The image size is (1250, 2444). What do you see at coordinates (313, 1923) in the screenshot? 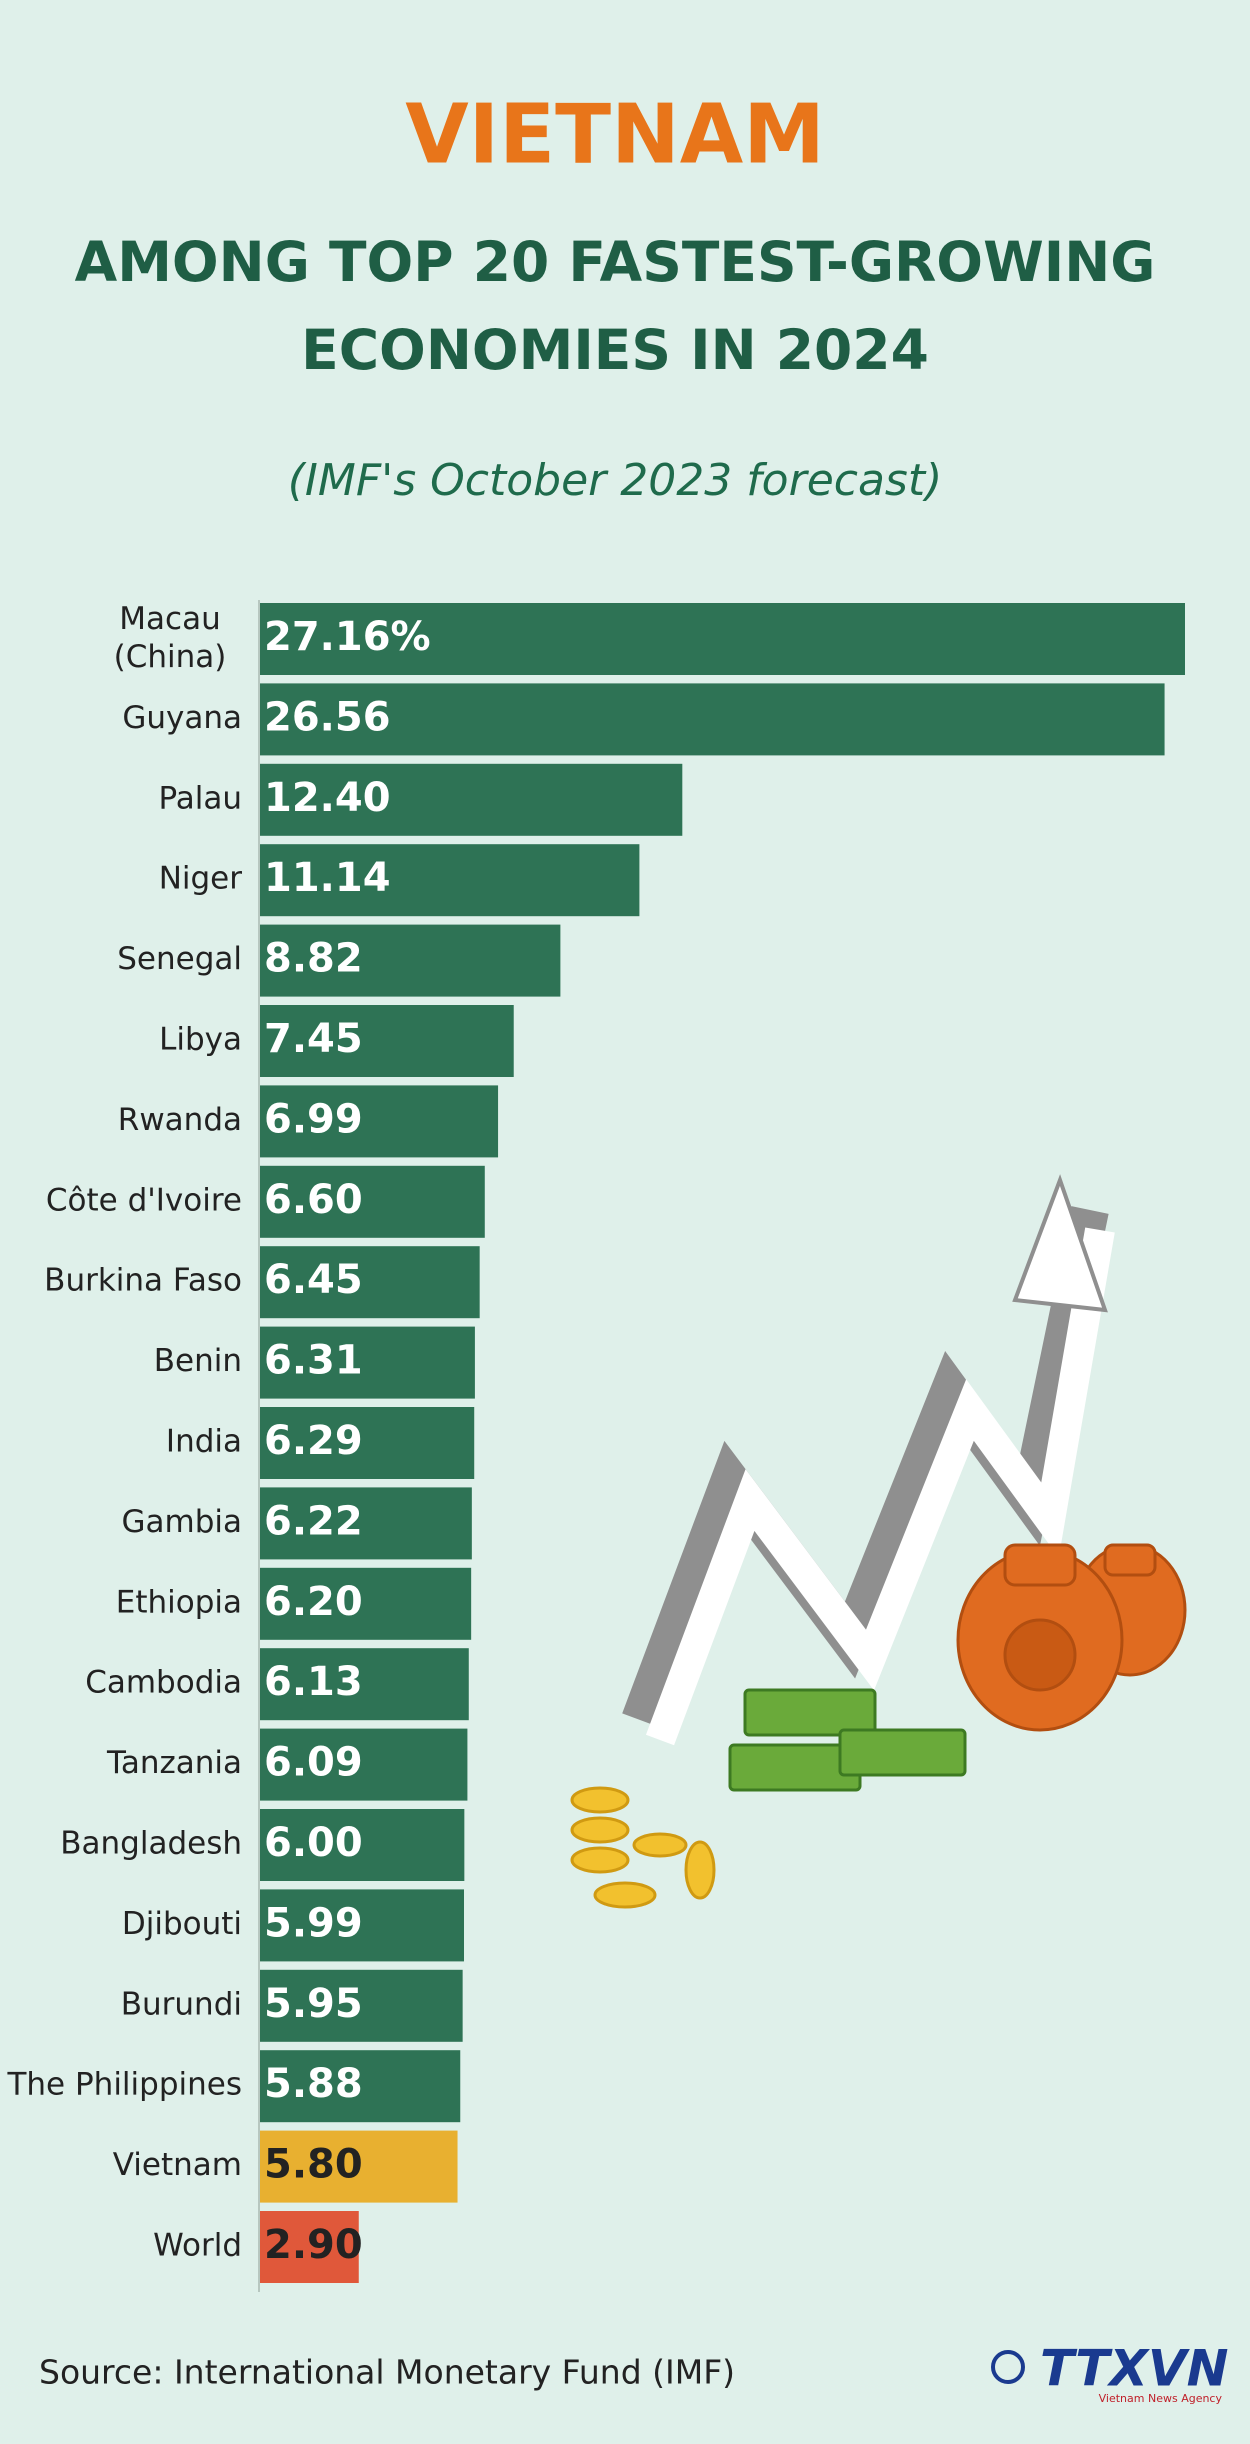
I see `value-label: 5.99` at bounding box center [313, 1923].